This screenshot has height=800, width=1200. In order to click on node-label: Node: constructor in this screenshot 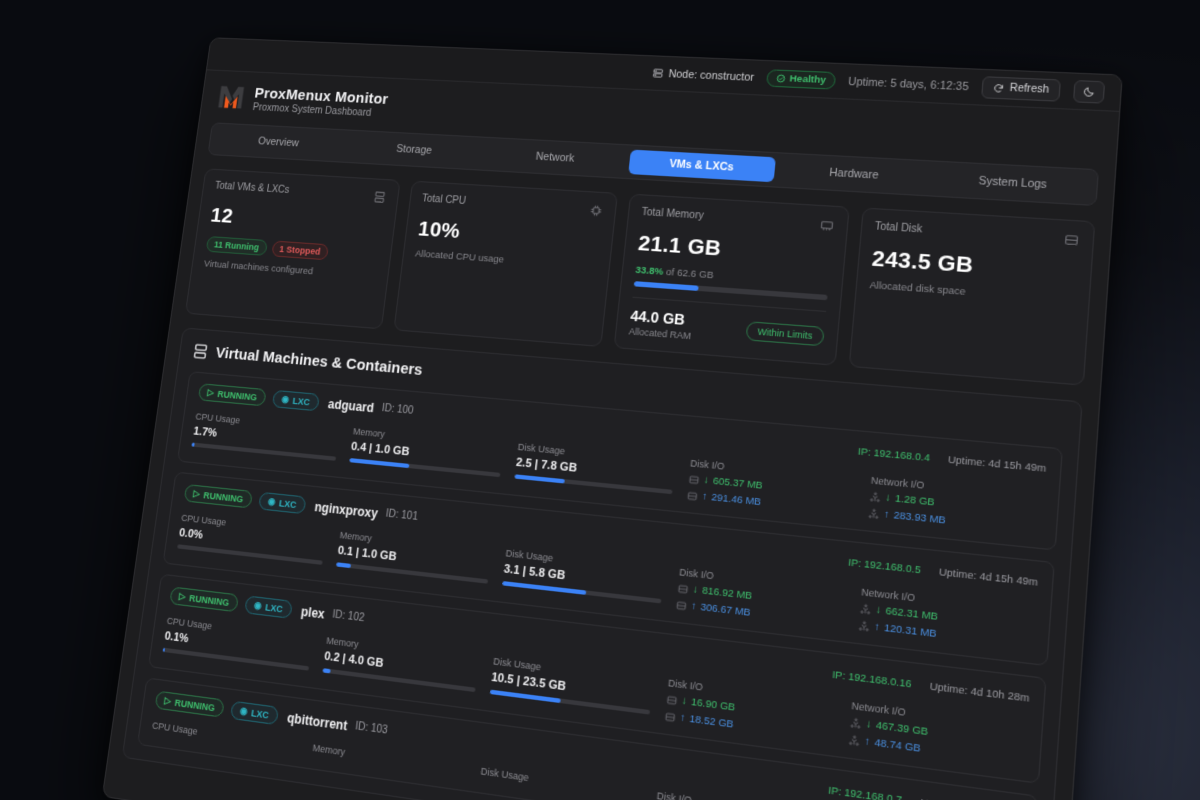, I will do `click(711, 75)`.